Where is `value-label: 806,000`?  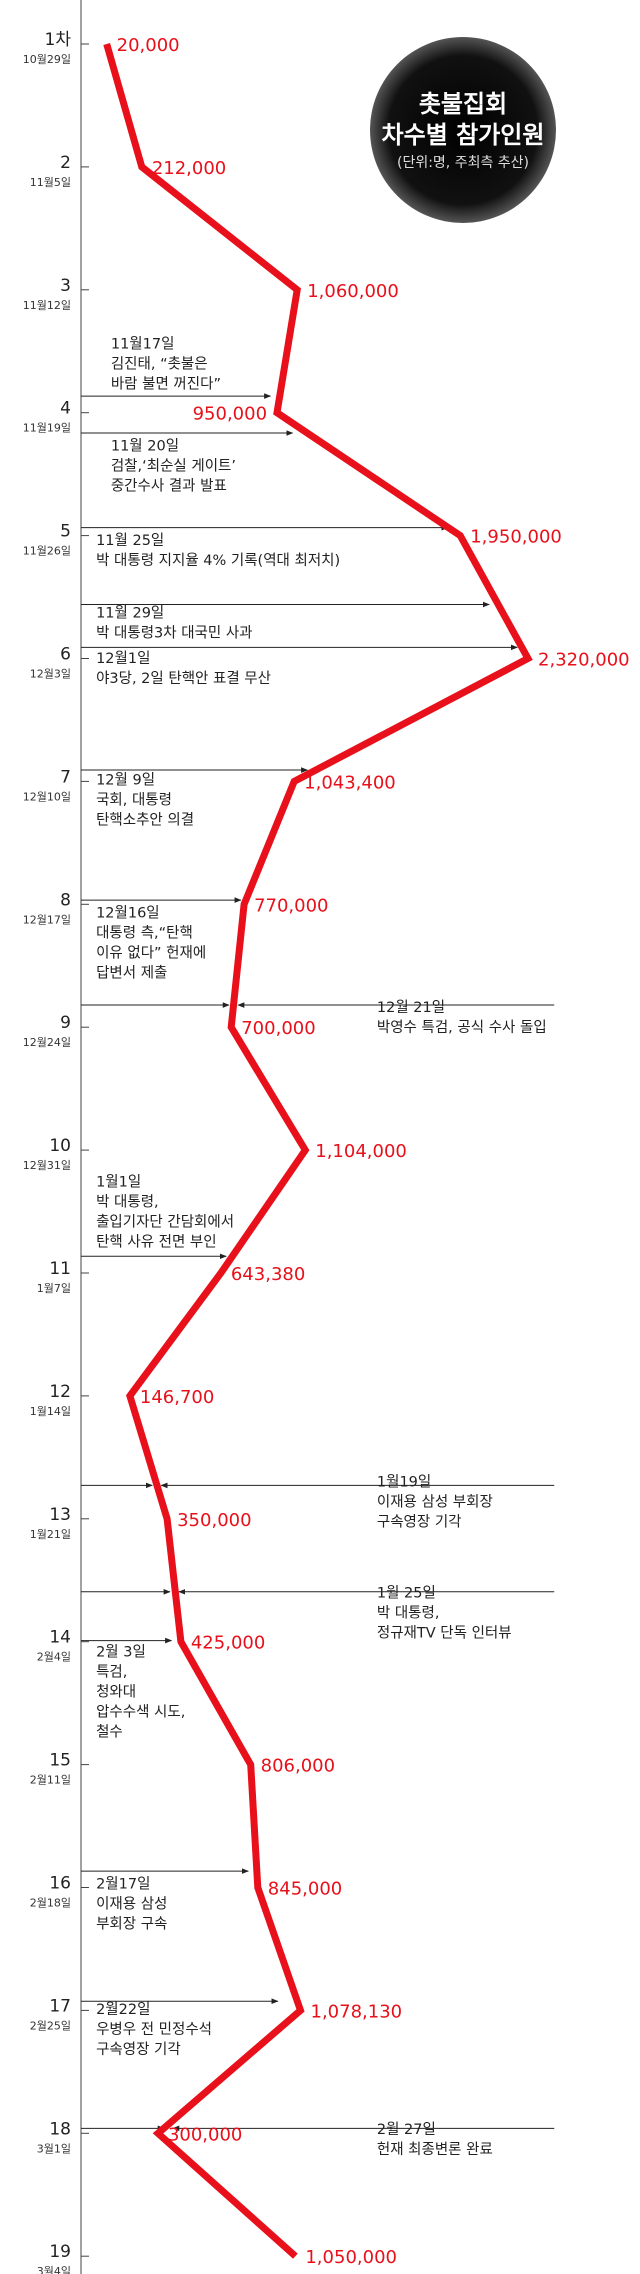 value-label: 806,000 is located at coordinates (298, 1766).